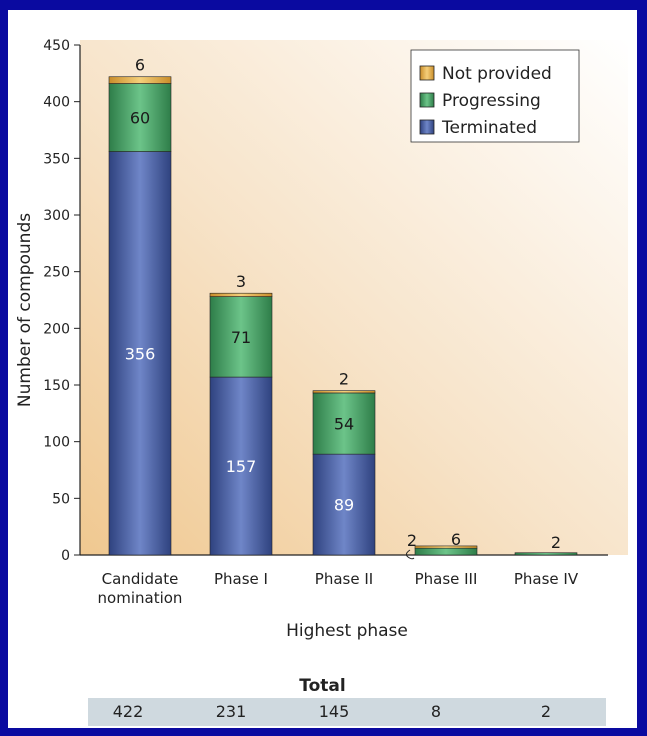  I want to click on bar-phase-iii-progressing, so click(446, 551).